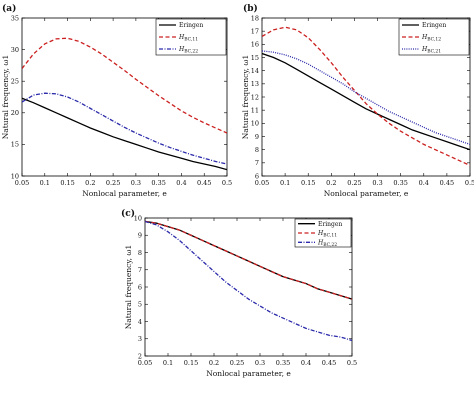 This screenshot has height=400, width=474. Describe the element at coordinates (140, 322) in the screenshot. I see `y-tick-label: 4` at that location.